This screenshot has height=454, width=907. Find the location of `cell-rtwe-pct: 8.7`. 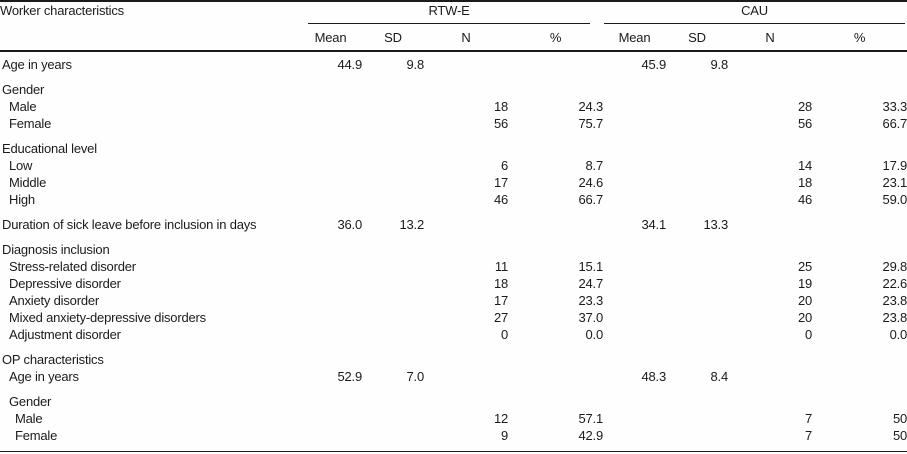

cell-rtwe-pct: 8.7 is located at coordinates (594, 165).